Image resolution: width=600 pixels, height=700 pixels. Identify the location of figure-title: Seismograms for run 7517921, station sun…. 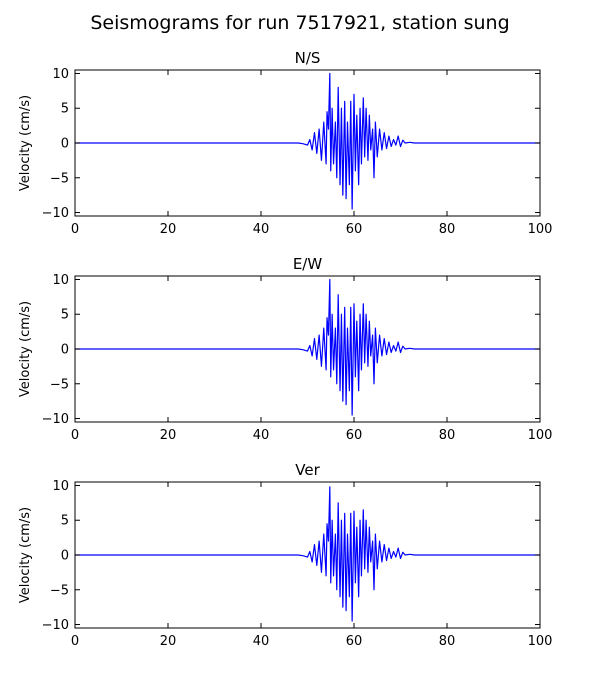
(299, 23).